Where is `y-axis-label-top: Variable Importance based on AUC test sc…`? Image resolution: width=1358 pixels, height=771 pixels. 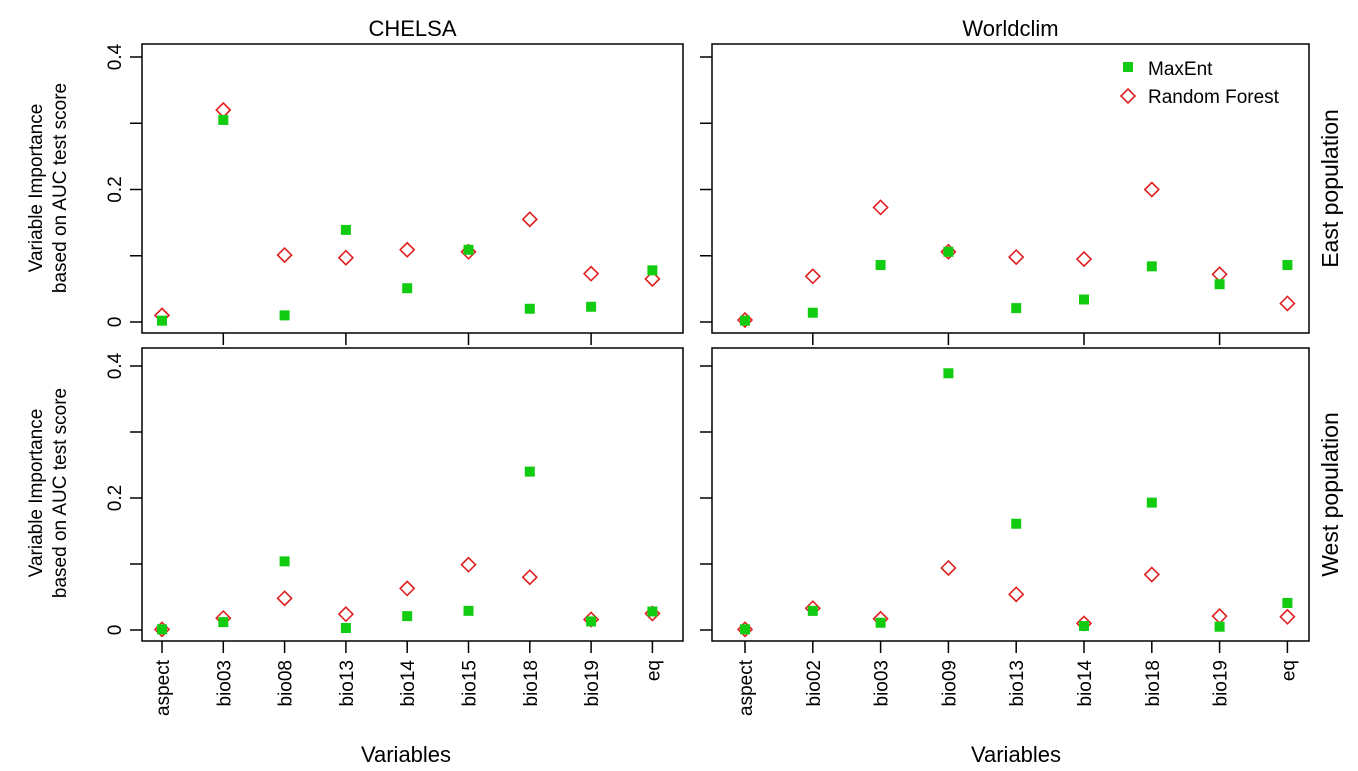
y-axis-label-top: Variable Importance based on AUC test sc… is located at coordinates (48, 188).